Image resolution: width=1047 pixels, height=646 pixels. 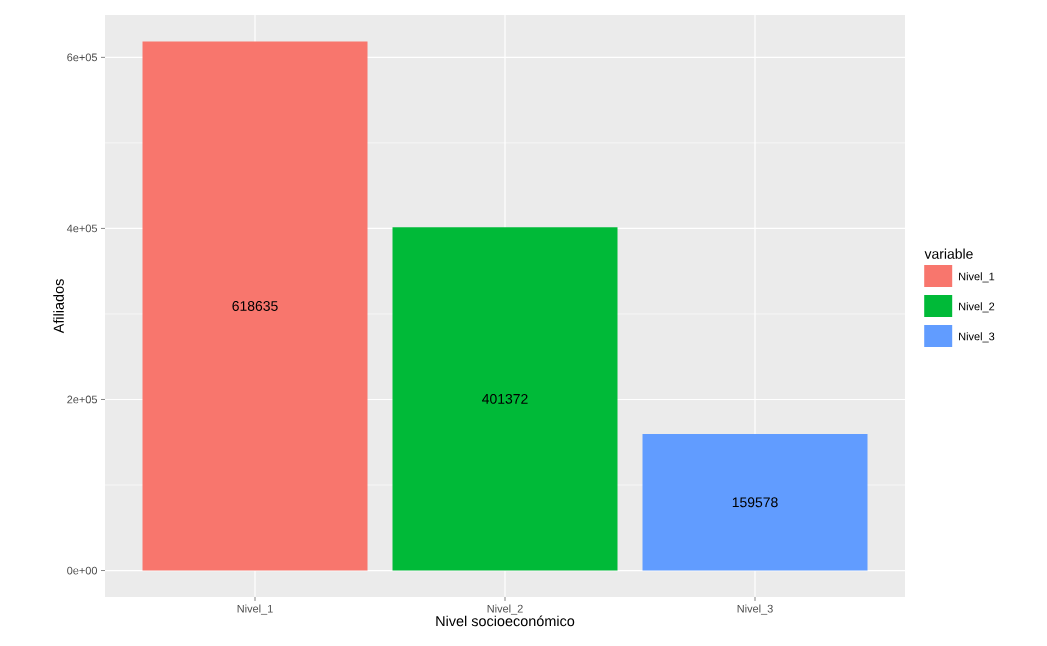 I want to click on y-tick-label: 0e+00, so click(x=82, y=570).